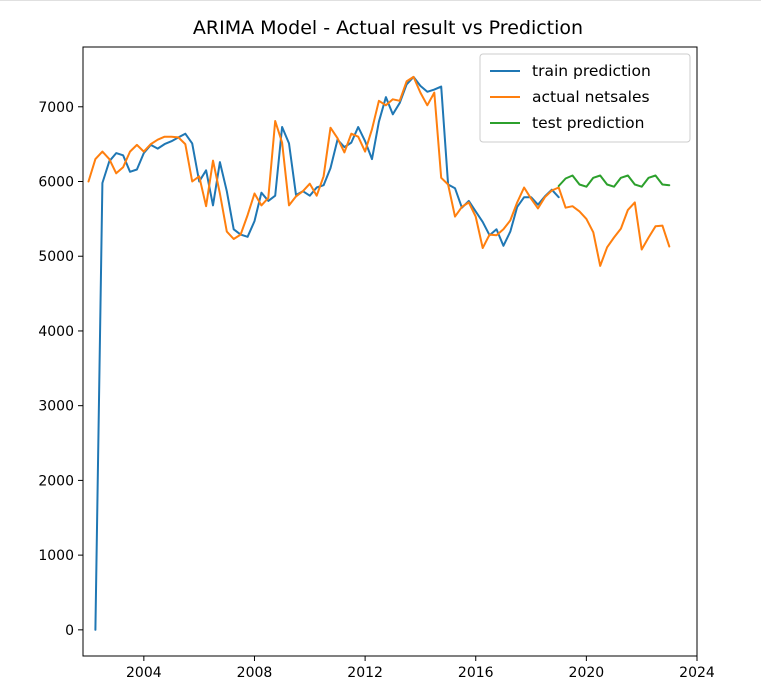 The height and width of the screenshot is (698, 761). What do you see at coordinates (56, 183) in the screenshot?
I see `y-tick-label-6: 6000` at bounding box center [56, 183].